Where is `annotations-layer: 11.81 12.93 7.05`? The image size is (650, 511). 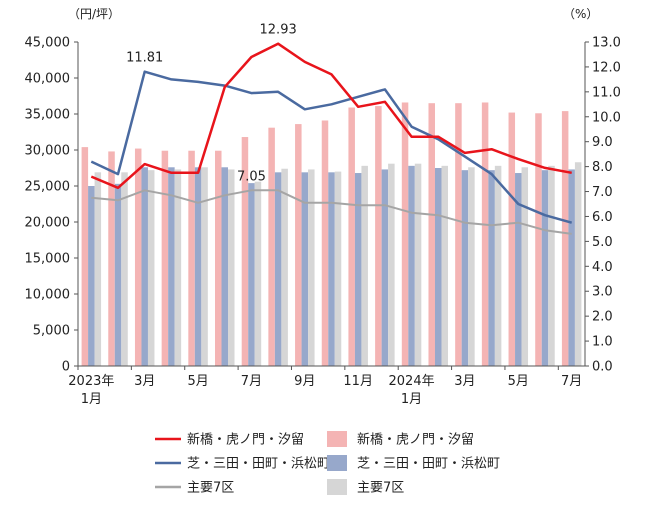
annotations-layer: 11.81 12.93 7.05 is located at coordinates (211, 104).